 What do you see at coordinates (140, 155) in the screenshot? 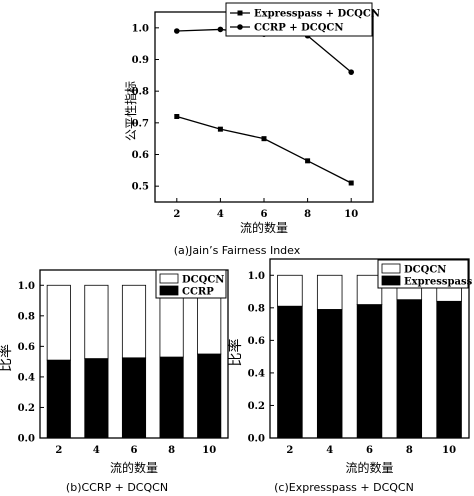
I see `y-tick-label-a: 0.6` at bounding box center [140, 155].